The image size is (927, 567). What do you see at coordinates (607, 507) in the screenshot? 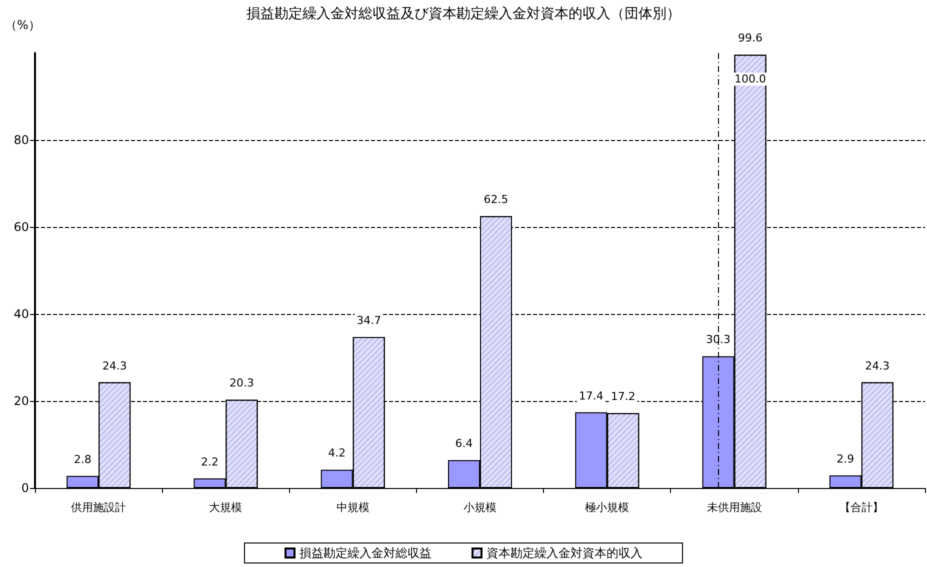
I see `x-tick-label: 極小規模` at bounding box center [607, 507].